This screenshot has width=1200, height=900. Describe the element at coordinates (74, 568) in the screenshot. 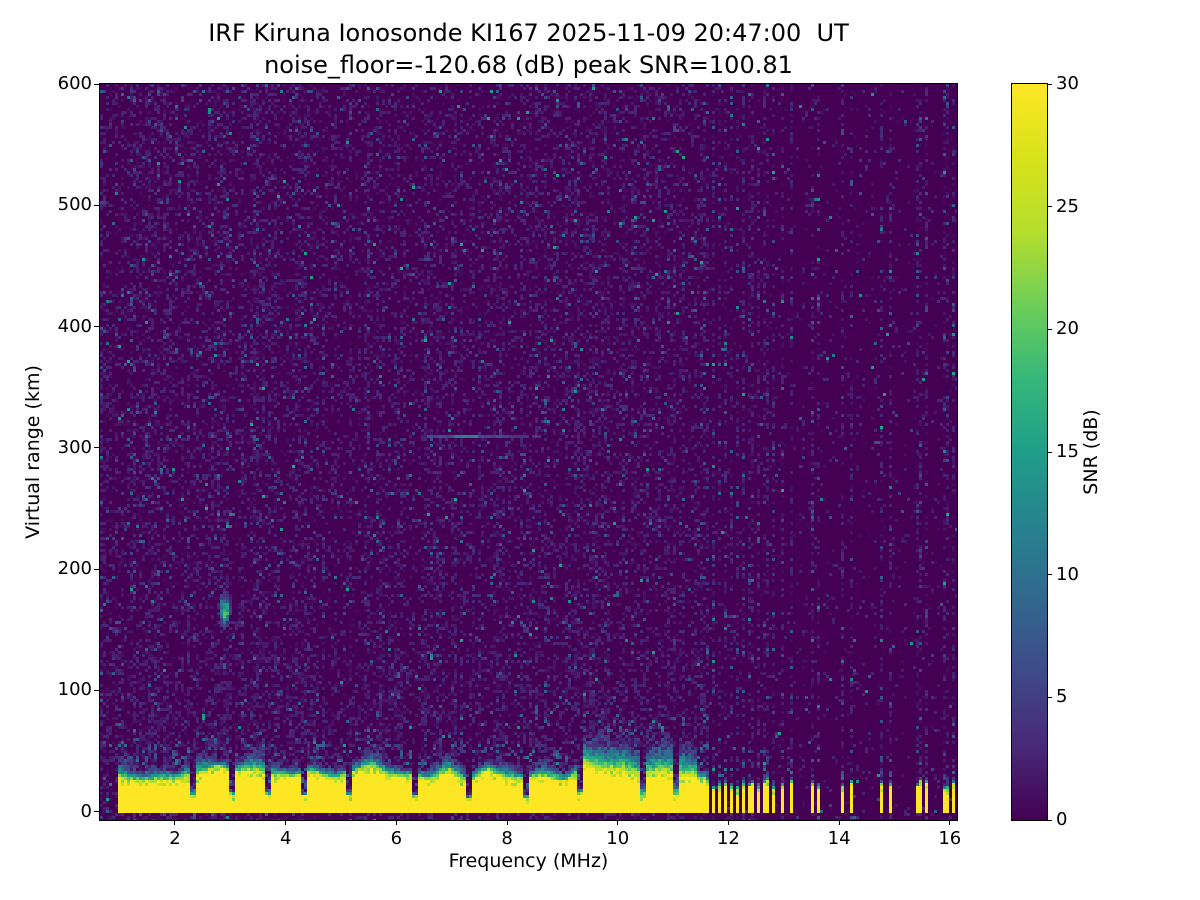

I see `y-tick-label: 200` at that location.